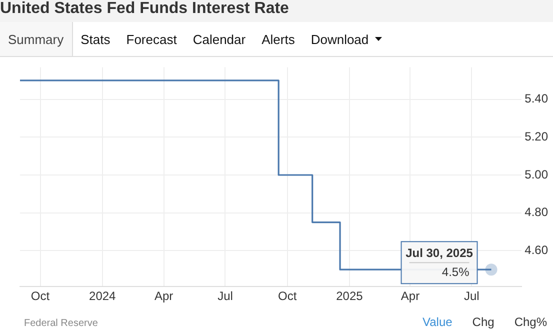  What do you see at coordinates (36, 39) in the screenshot?
I see `text: Summary` at bounding box center [36, 39].